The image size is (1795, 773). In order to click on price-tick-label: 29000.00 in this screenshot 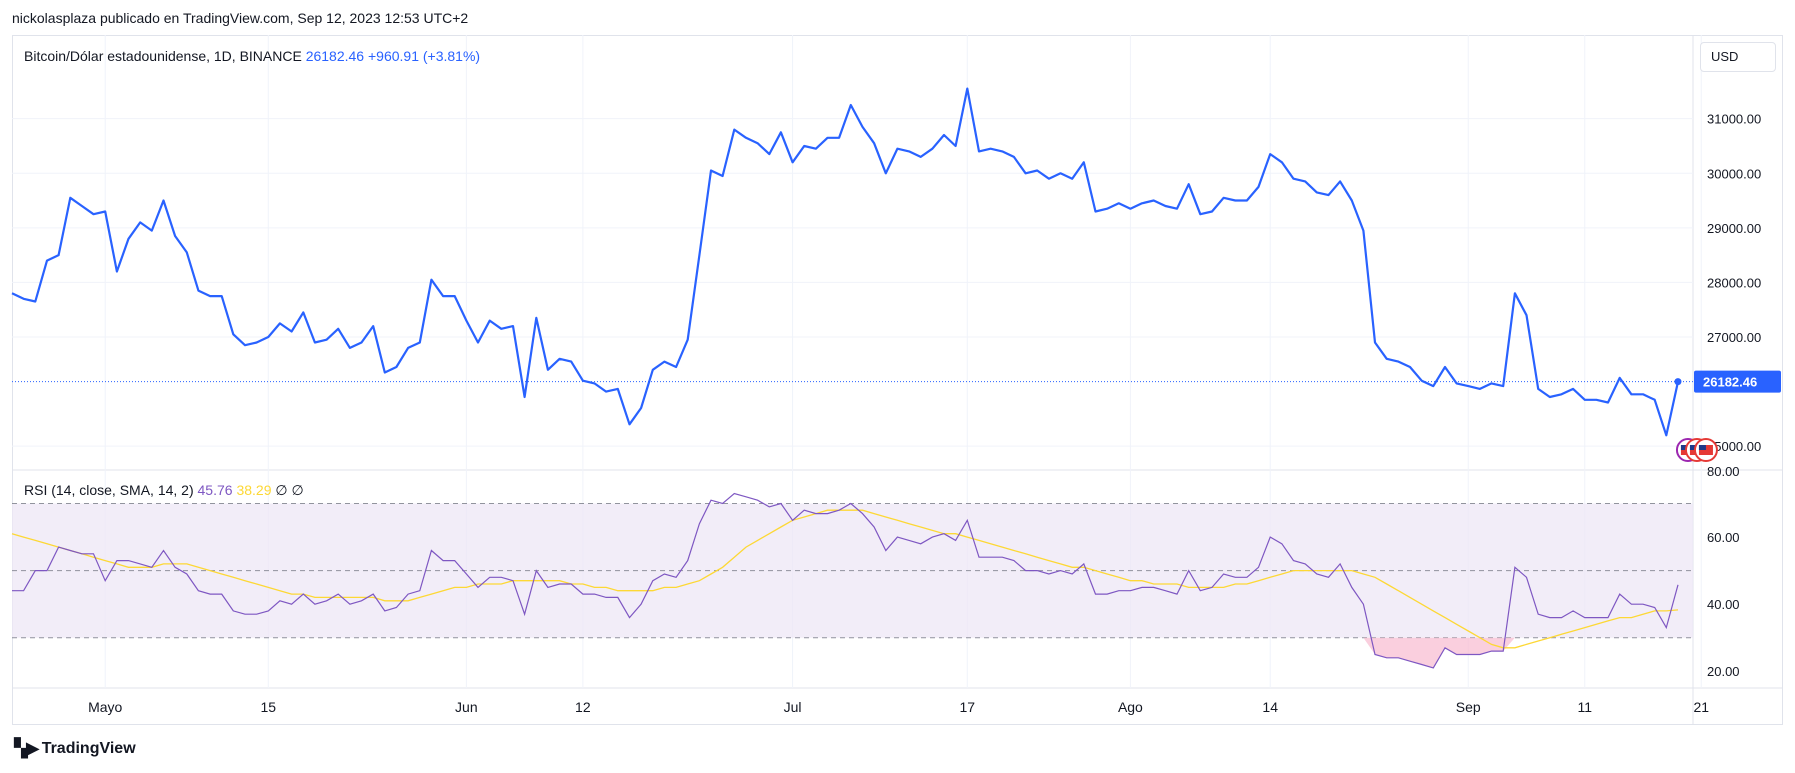, I will do `click(1734, 228)`.